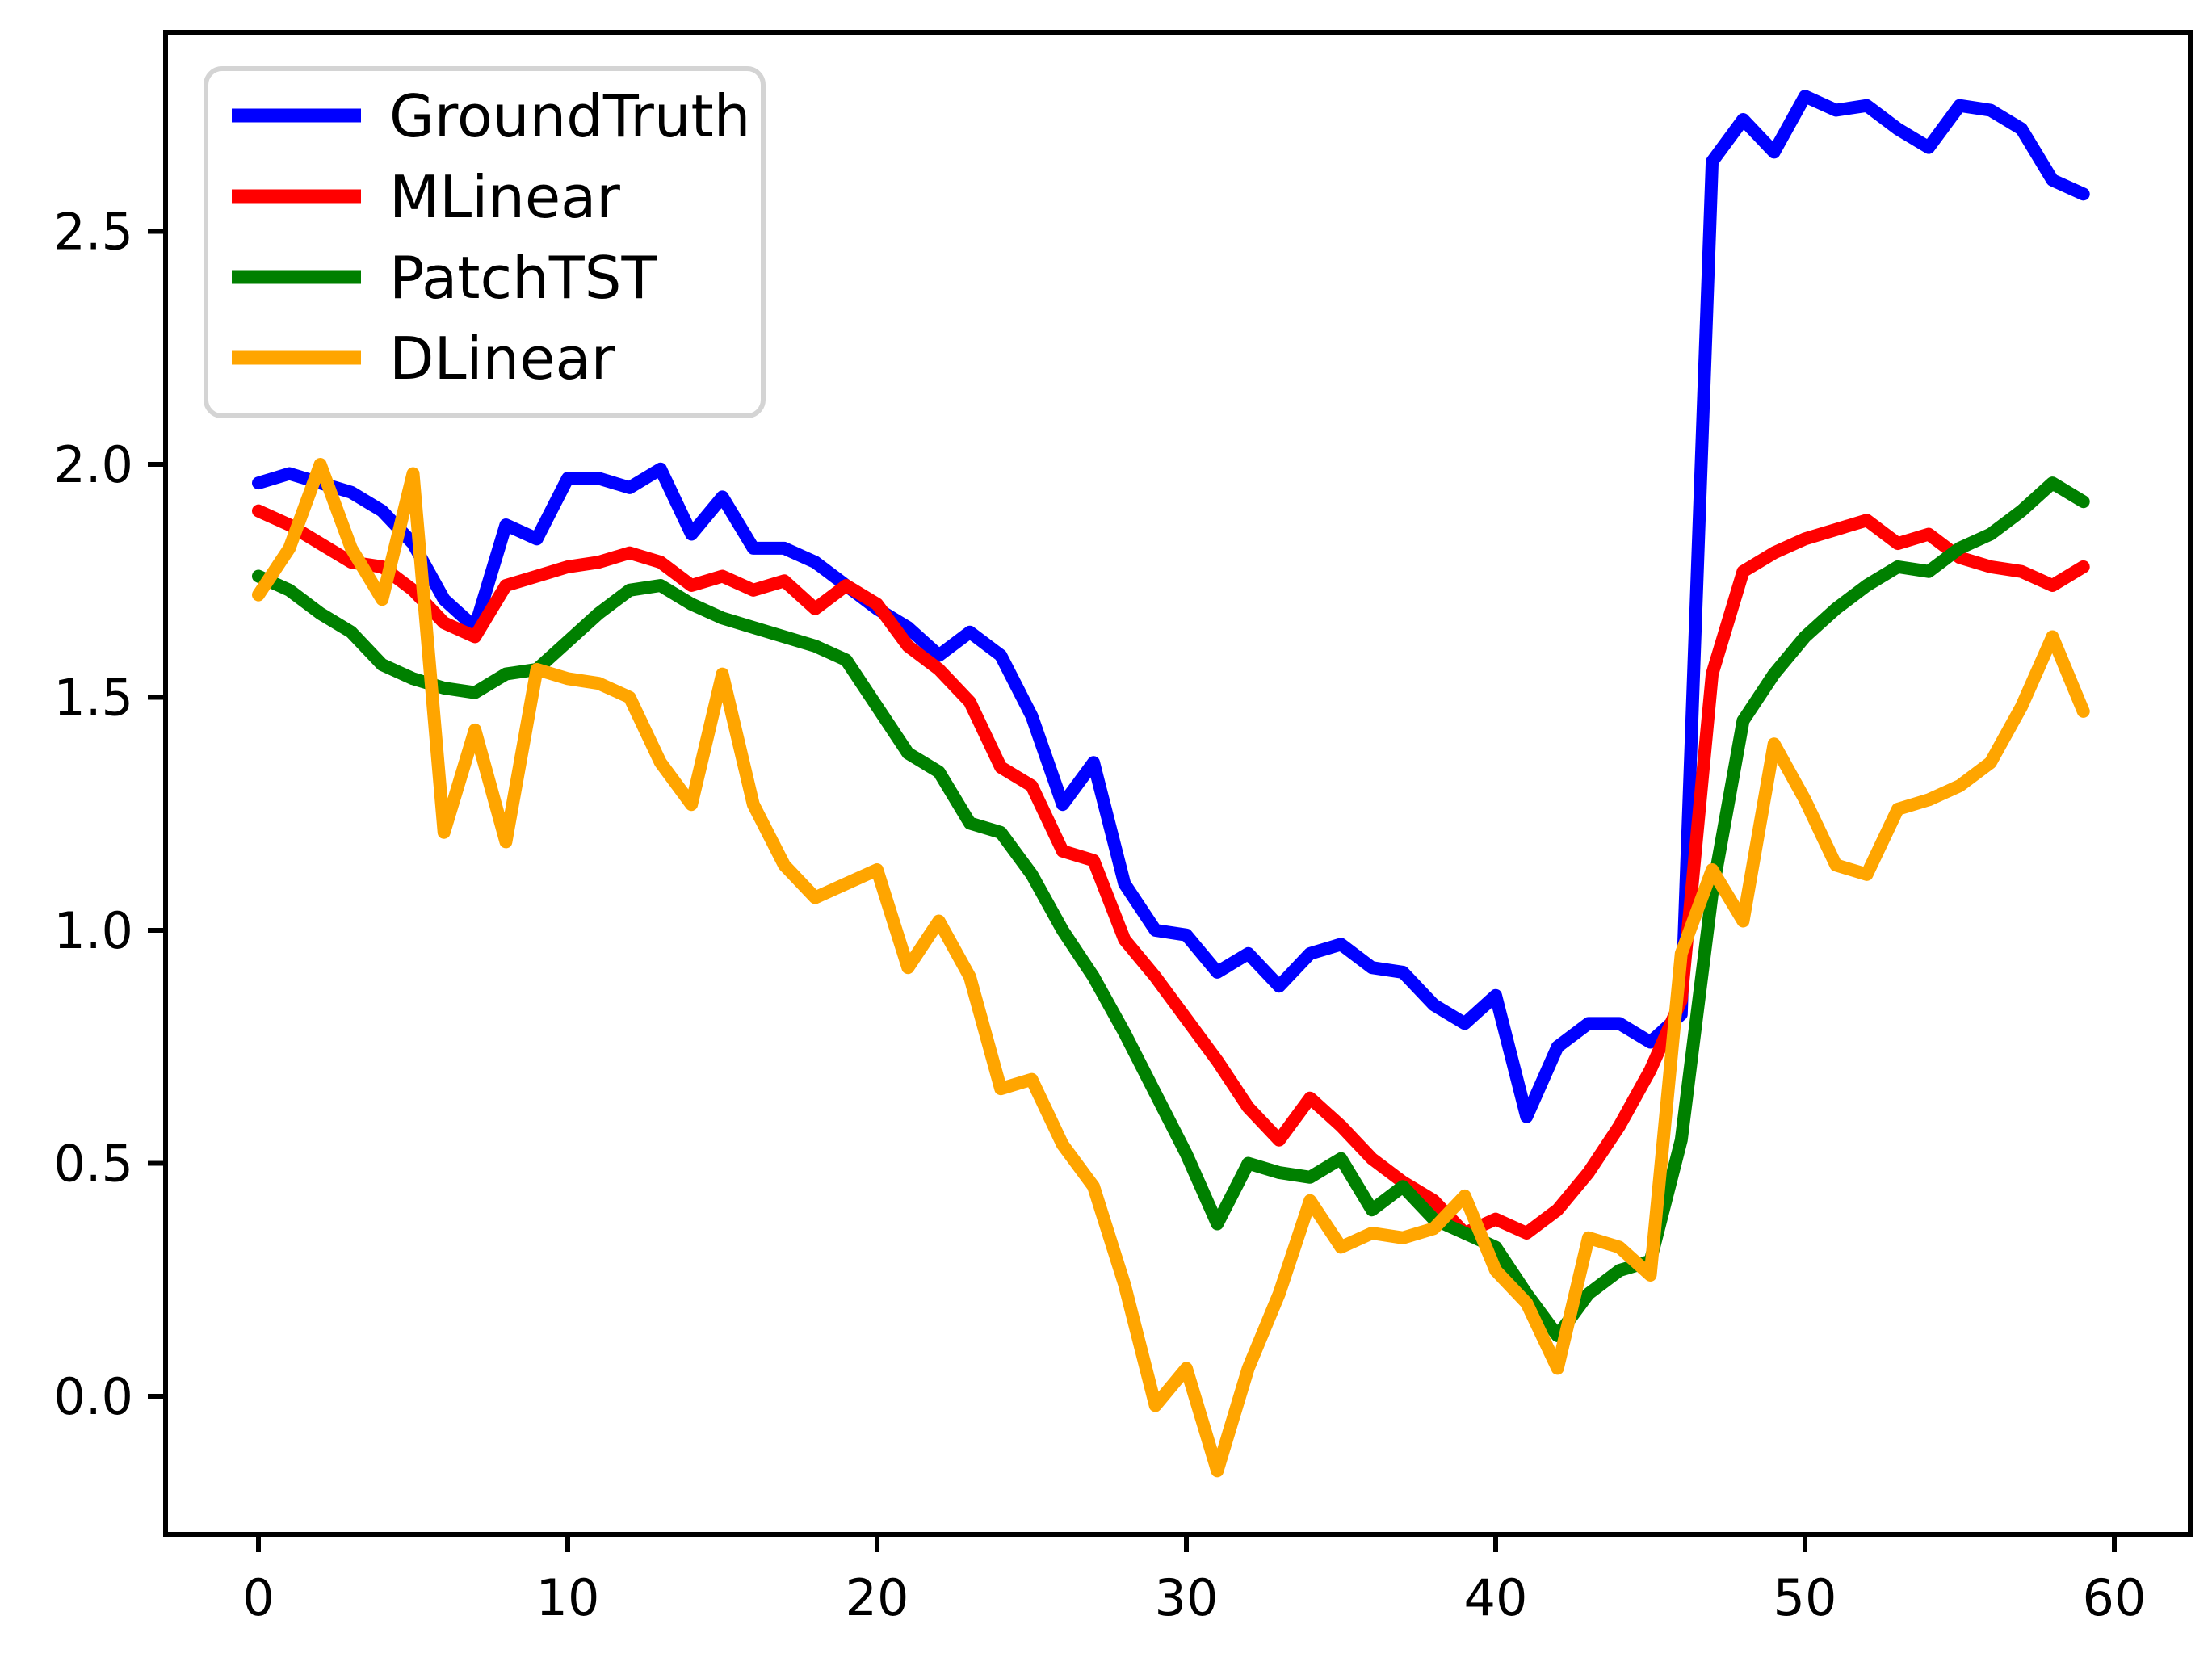  Describe the element at coordinates (569, 116) in the screenshot. I see `legend-label-GroundTruth: GroundTruth` at that location.